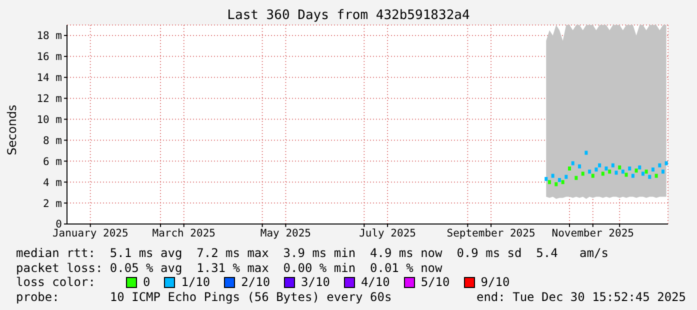 The height and width of the screenshot is (310, 697). Describe the element at coordinates (285, 233) in the screenshot. I see `x-tick-label: May 2025` at that location.